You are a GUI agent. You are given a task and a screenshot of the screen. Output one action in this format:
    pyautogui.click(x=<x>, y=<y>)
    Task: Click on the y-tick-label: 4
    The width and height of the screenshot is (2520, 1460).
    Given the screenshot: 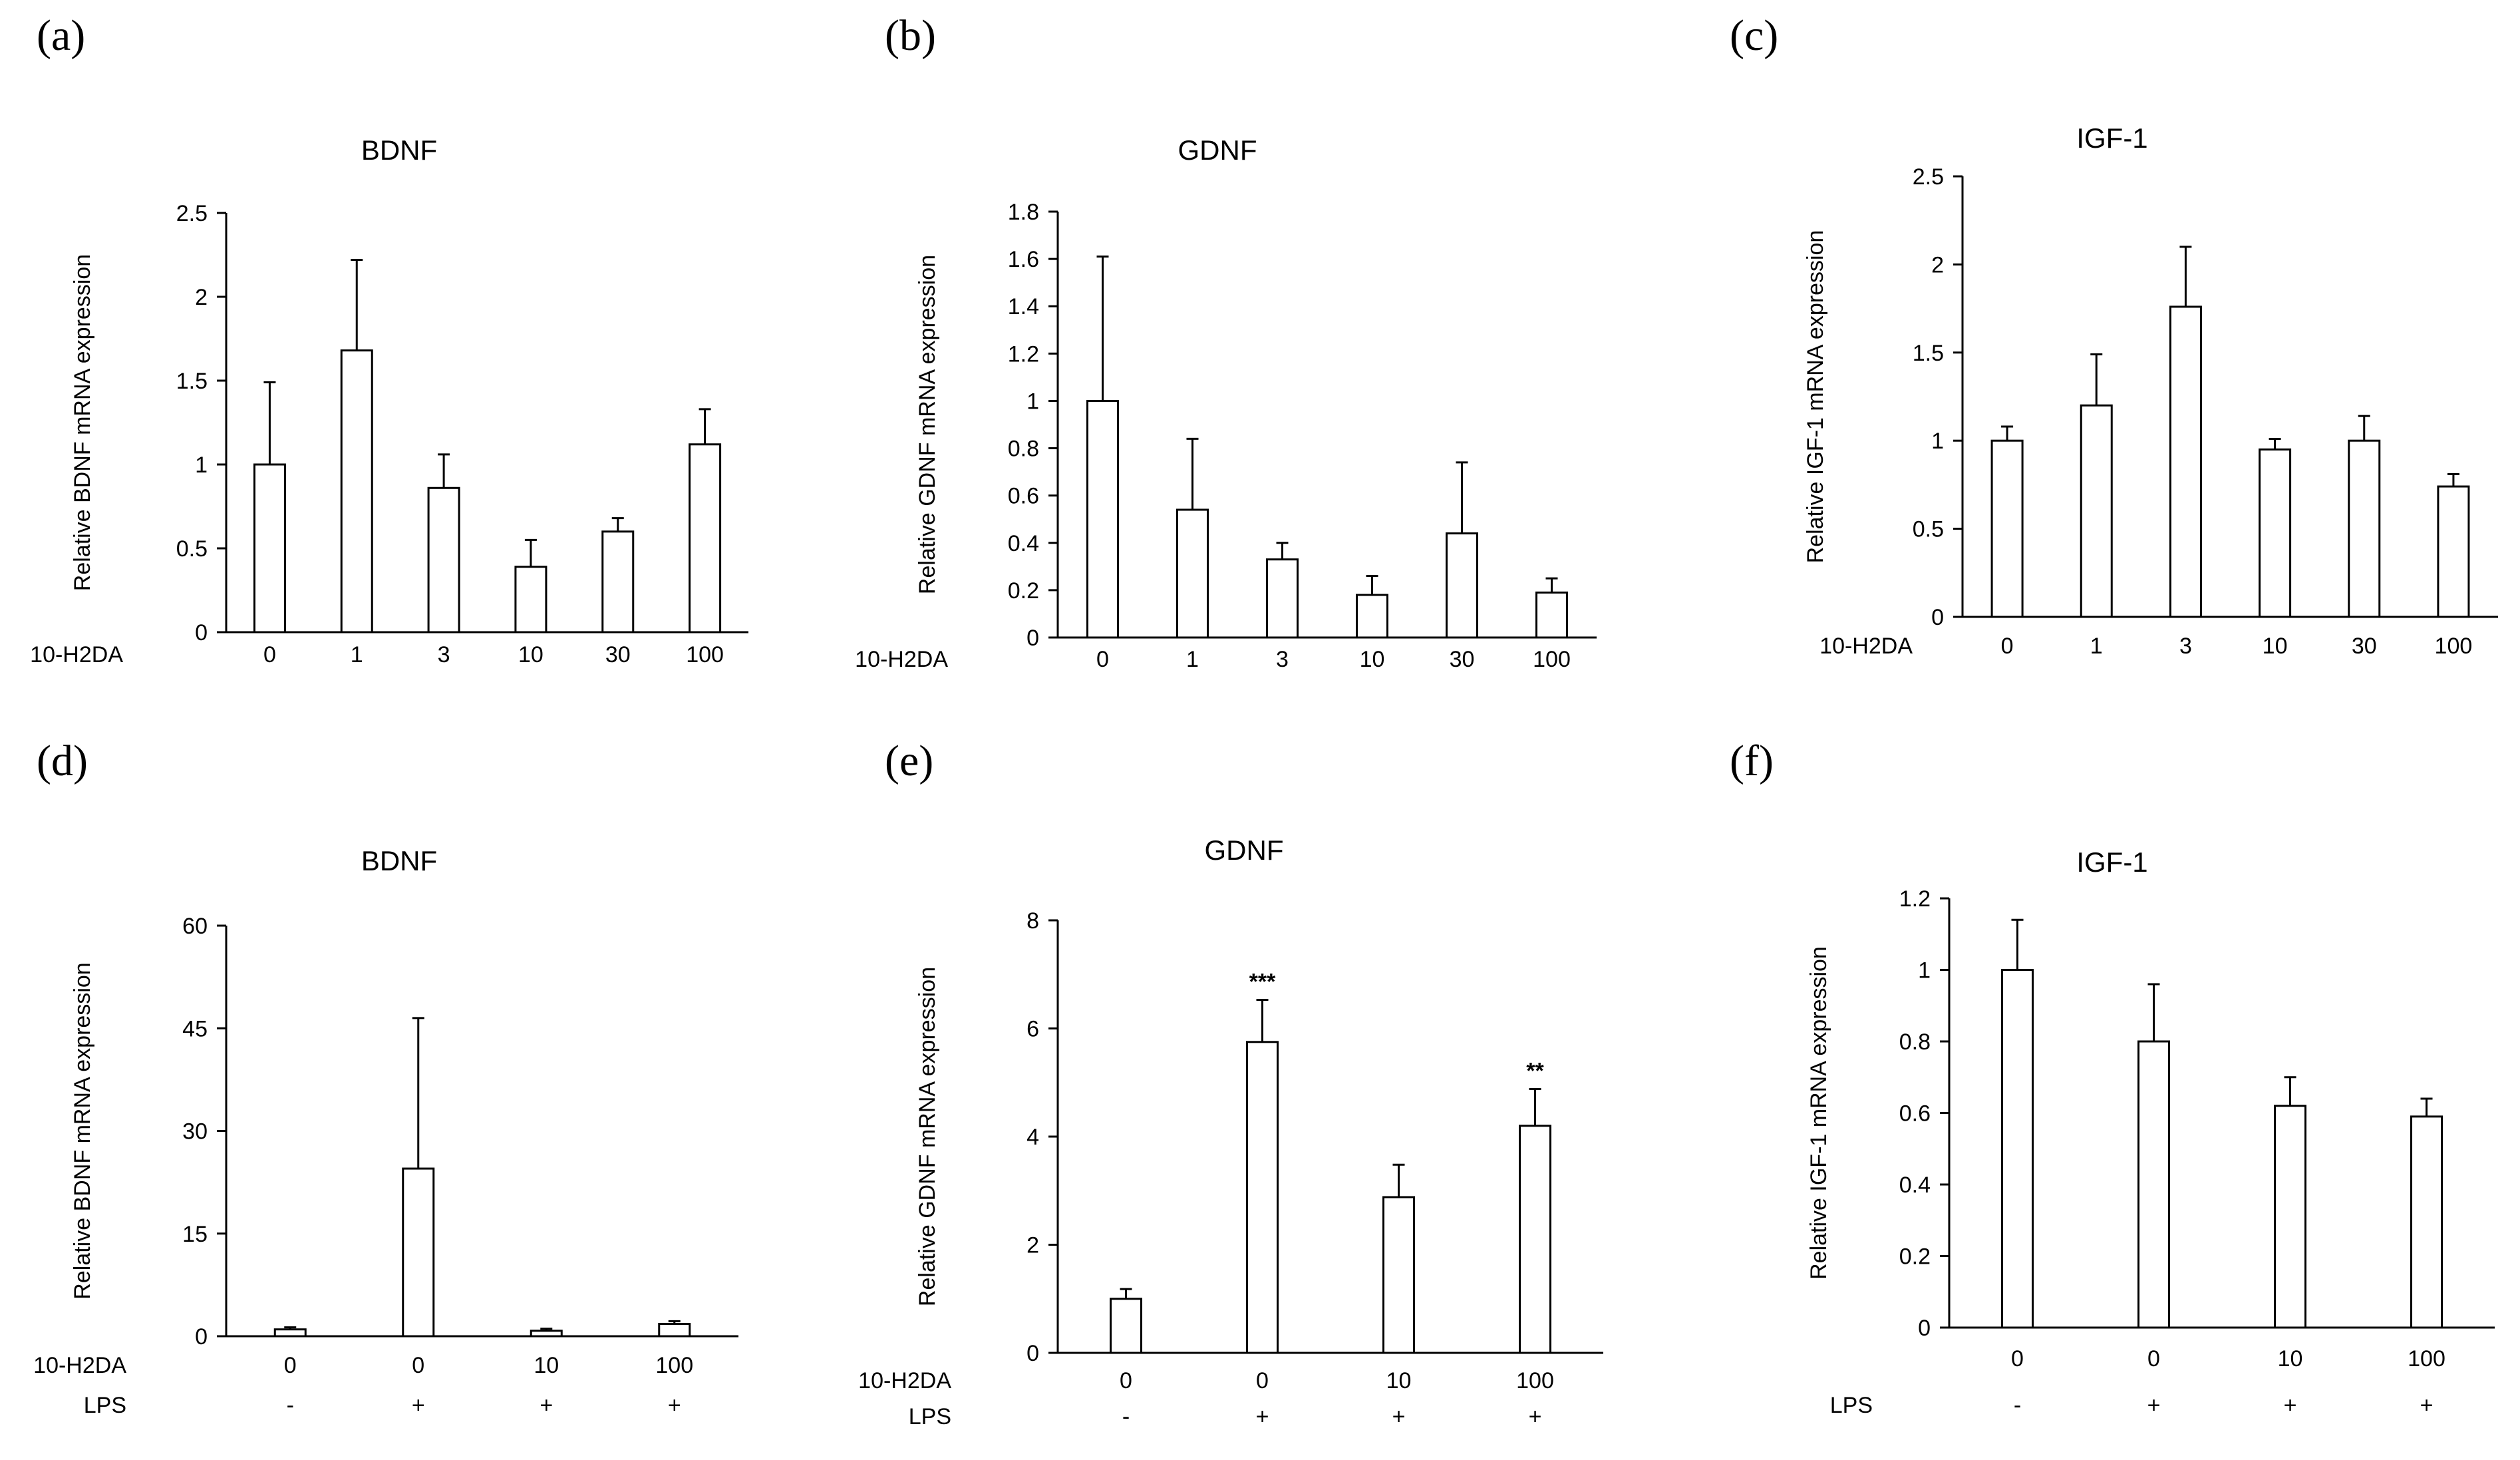 What is the action you would take?
    pyautogui.click(x=1032, y=1137)
    